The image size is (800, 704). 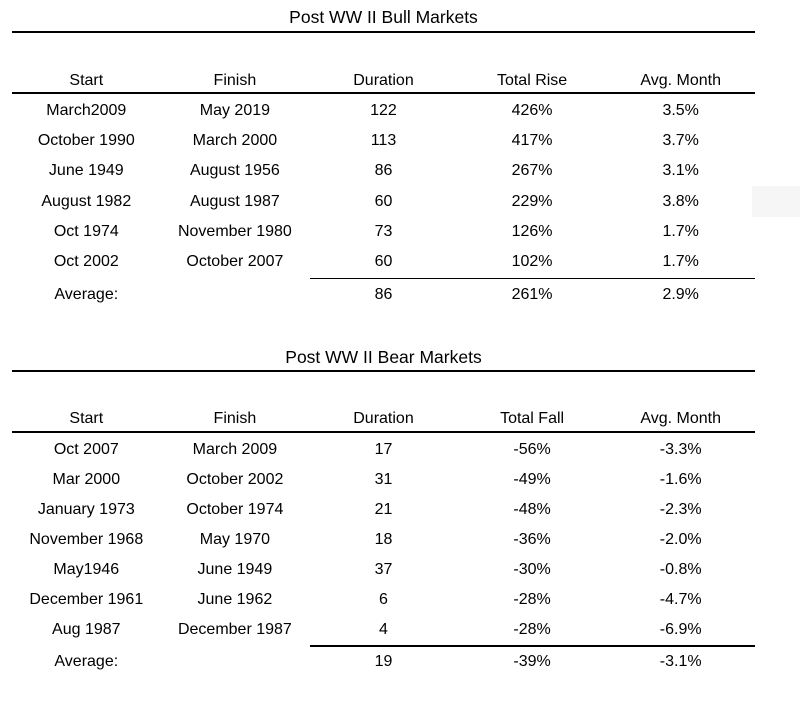 What do you see at coordinates (532, 661) in the screenshot?
I see `average-cell: -39%` at bounding box center [532, 661].